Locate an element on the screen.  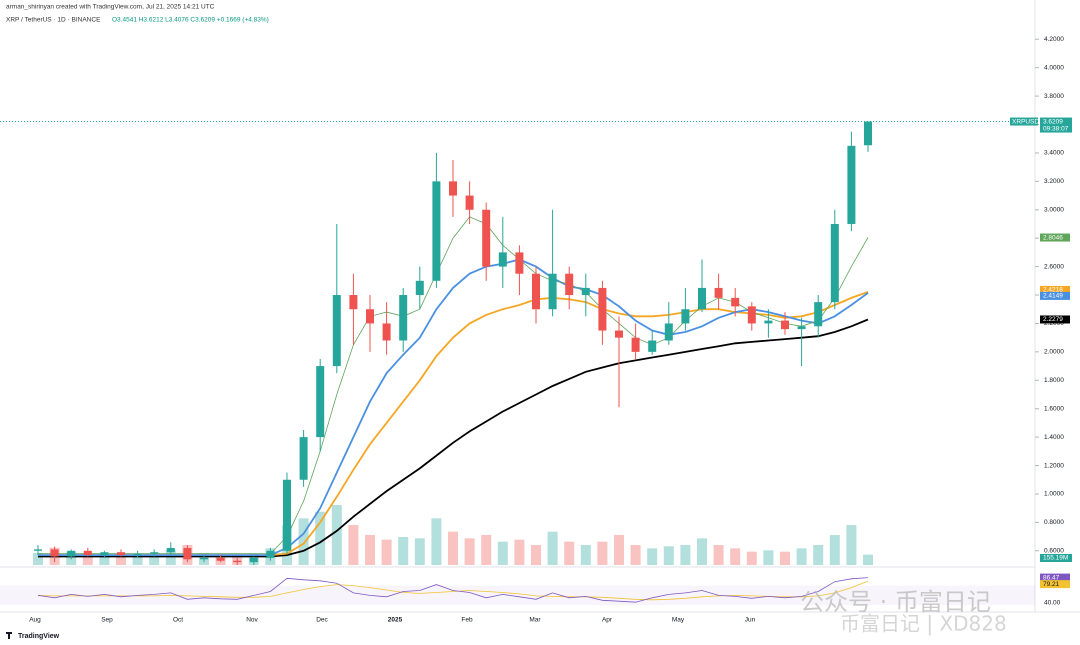
rsi-band is located at coordinates (517, 595).